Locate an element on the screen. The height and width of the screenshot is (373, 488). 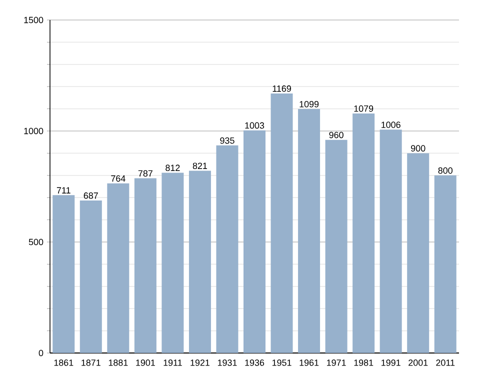
data-label: 812 is located at coordinates (173, 168).